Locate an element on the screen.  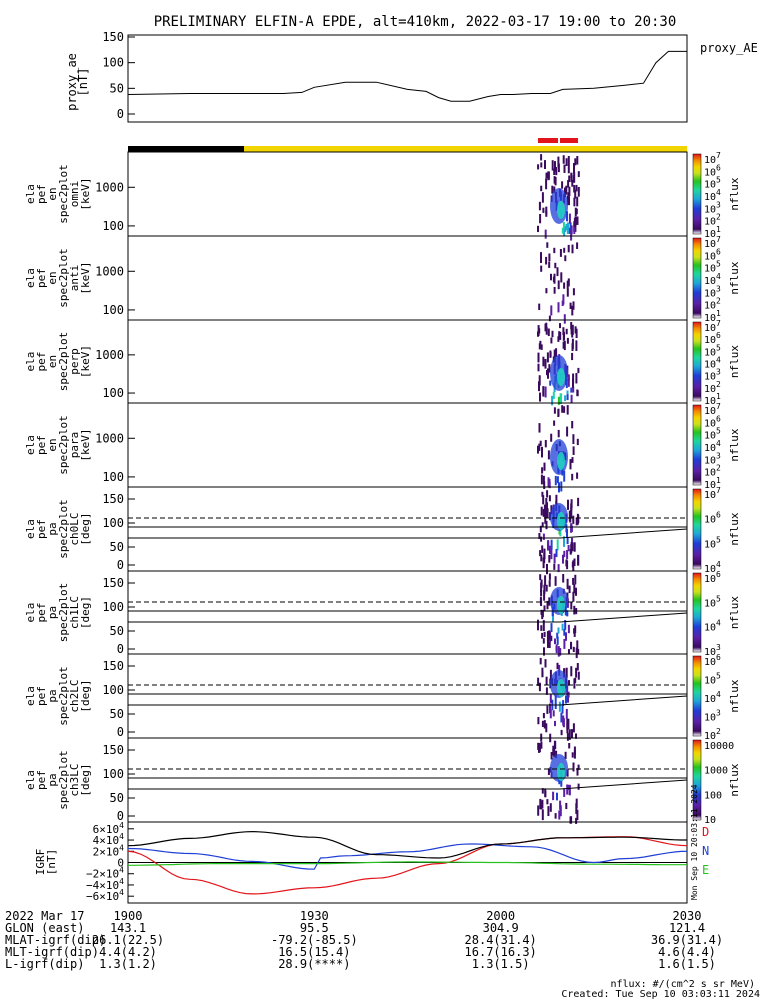
footer-row-value: 121.4 is located at coordinates (687, 928).